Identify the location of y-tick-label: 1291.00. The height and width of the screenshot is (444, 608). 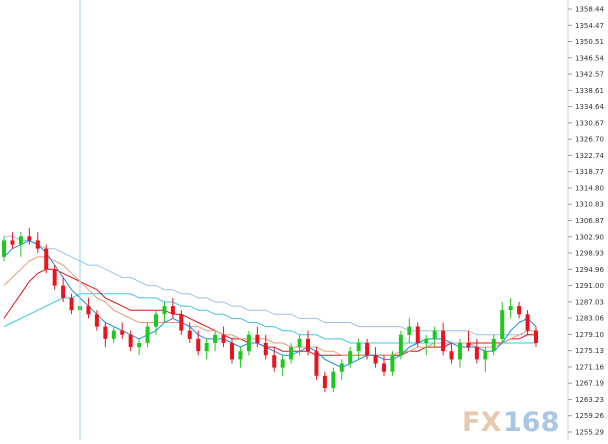
(589, 286).